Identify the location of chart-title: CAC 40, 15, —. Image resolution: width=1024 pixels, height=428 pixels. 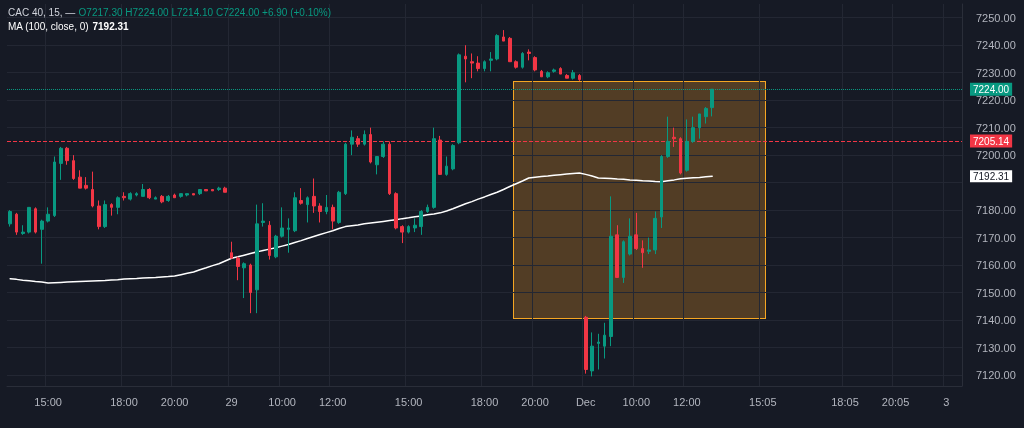
(42, 12).